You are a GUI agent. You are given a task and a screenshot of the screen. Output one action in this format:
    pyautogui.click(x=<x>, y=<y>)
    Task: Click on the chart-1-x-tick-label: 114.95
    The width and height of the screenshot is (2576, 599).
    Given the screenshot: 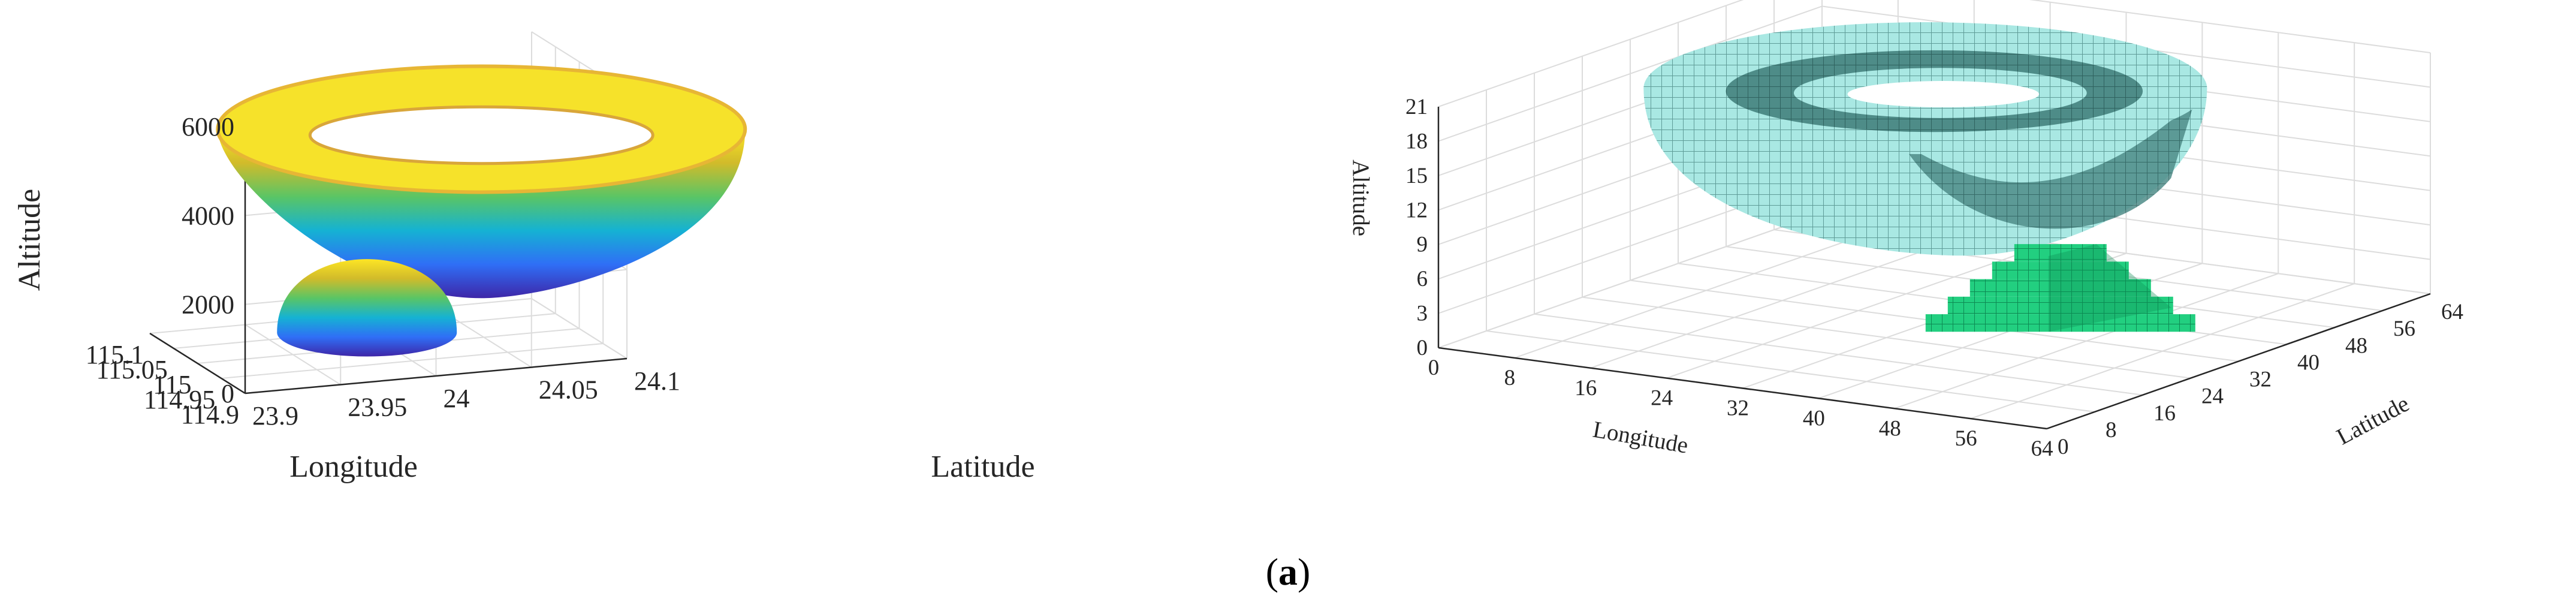 What is the action you would take?
    pyautogui.click(x=179, y=400)
    